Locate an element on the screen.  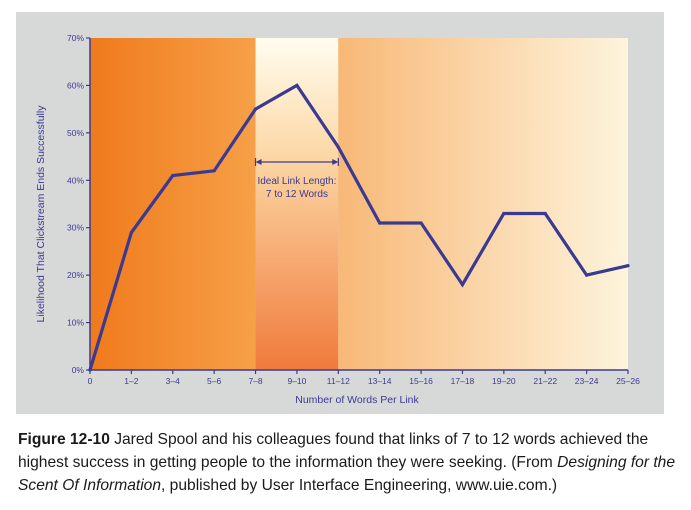
x-tick-label: 21–22 is located at coordinates (545, 381).